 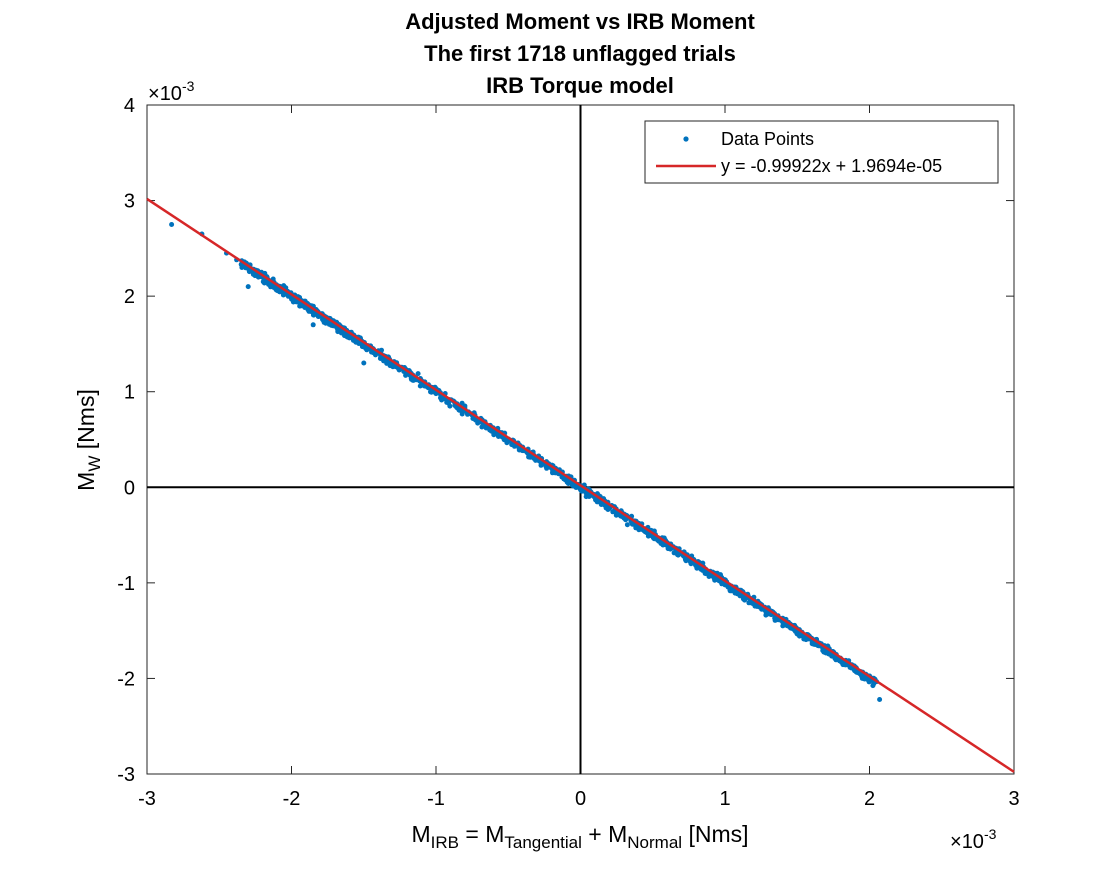 What do you see at coordinates (129, 202) in the screenshot?
I see `y-tick-label: 3` at bounding box center [129, 202].